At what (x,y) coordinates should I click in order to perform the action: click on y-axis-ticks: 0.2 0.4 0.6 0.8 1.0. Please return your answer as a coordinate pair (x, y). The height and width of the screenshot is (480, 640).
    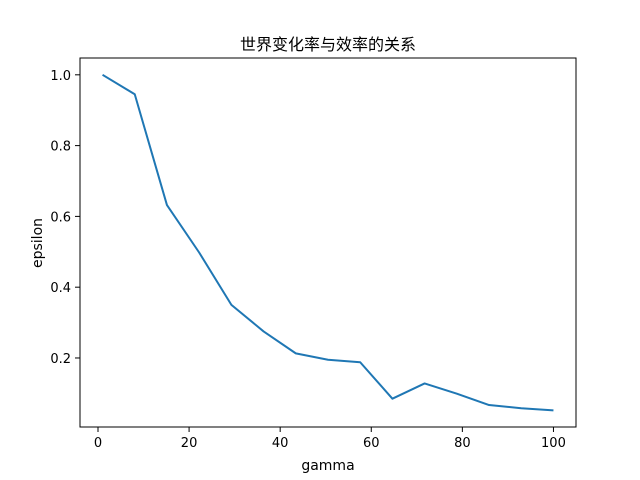
    Looking at the image, I should click on (65, 218).